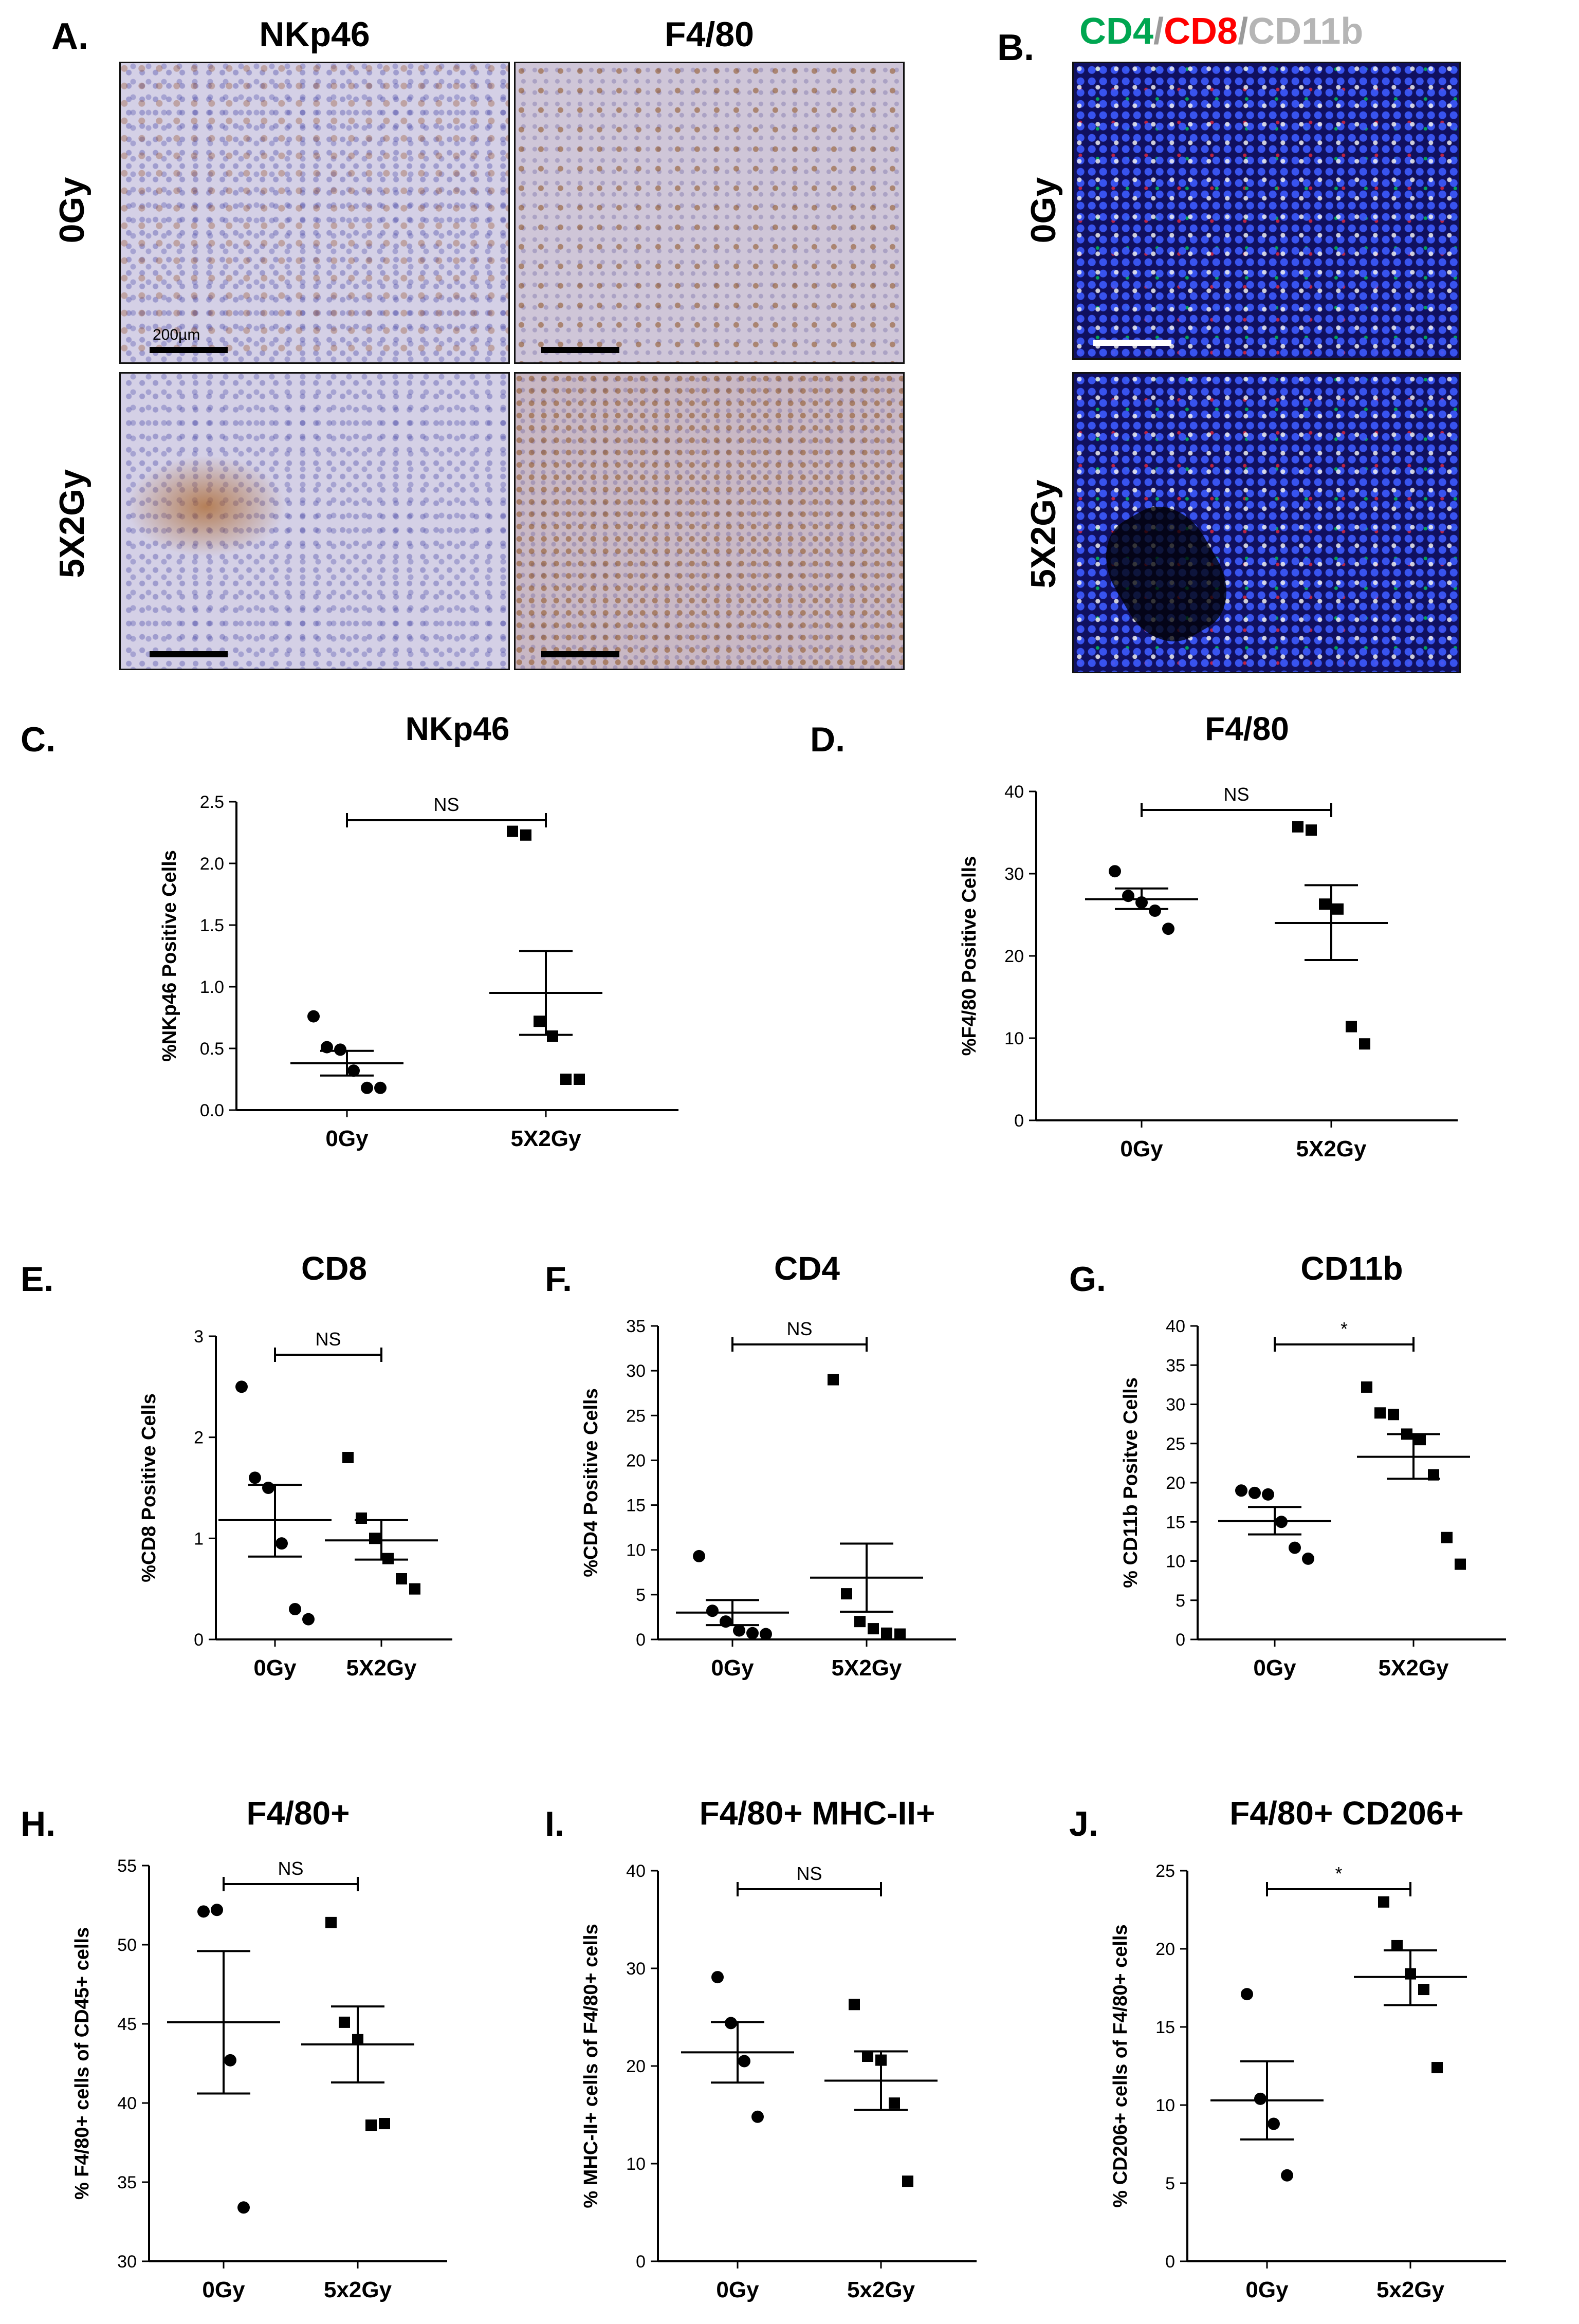 This screenshot has width=1579, height=2324. Describe the element at coordinates (709, 213) in the screenshot. I see `micrograph-f480-0gy` at that location.